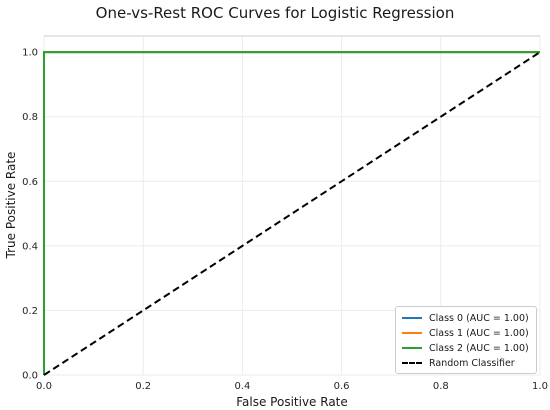 The width and height of the screenshot is (550, 410). Describe the element at coordinates (292, 402) in the screenshot. I see `x-axis-label: False Positive Rate` at that location.